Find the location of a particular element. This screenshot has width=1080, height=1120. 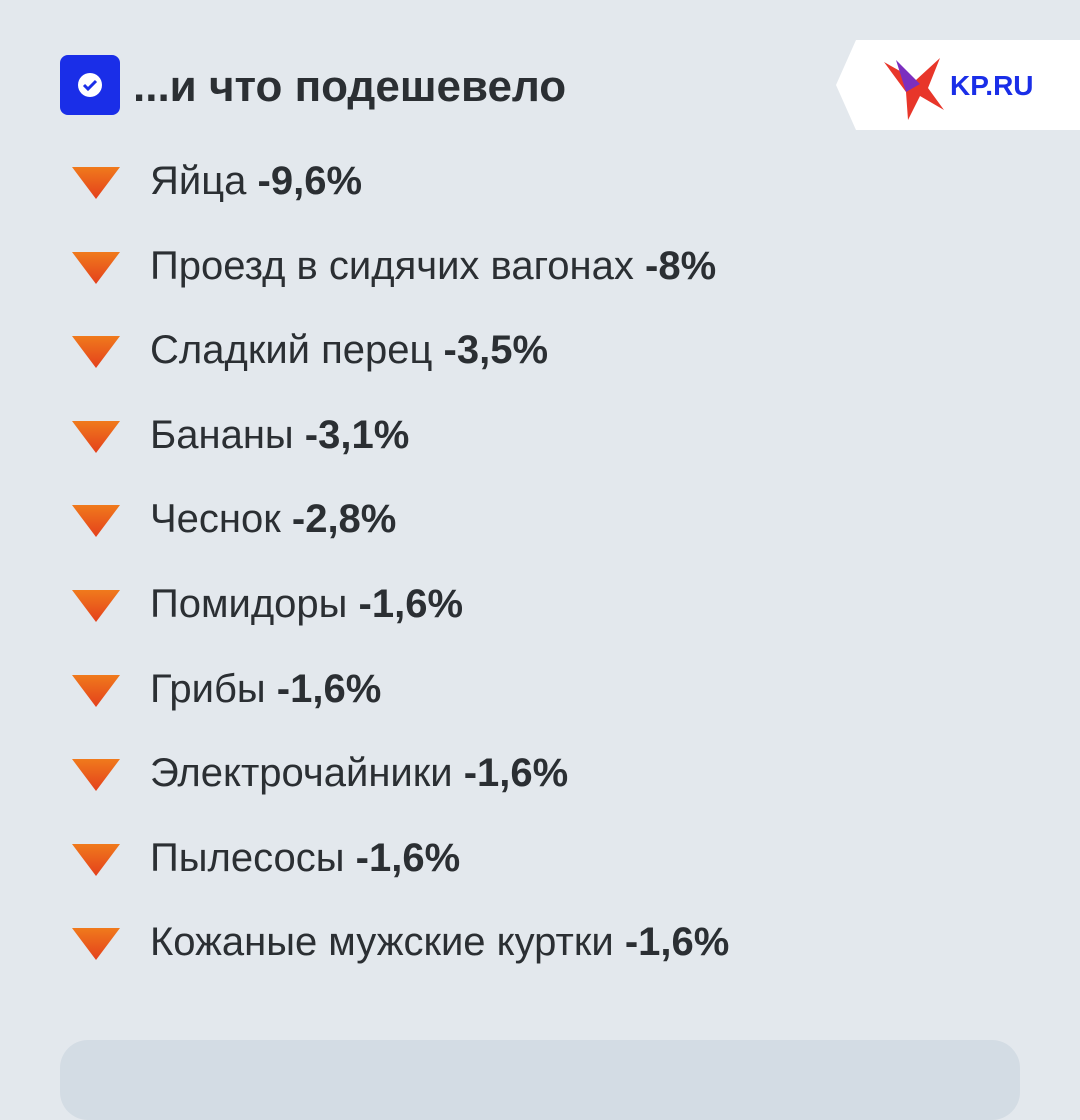

item-name: Электрочайники is located at coordinates (301, 773).